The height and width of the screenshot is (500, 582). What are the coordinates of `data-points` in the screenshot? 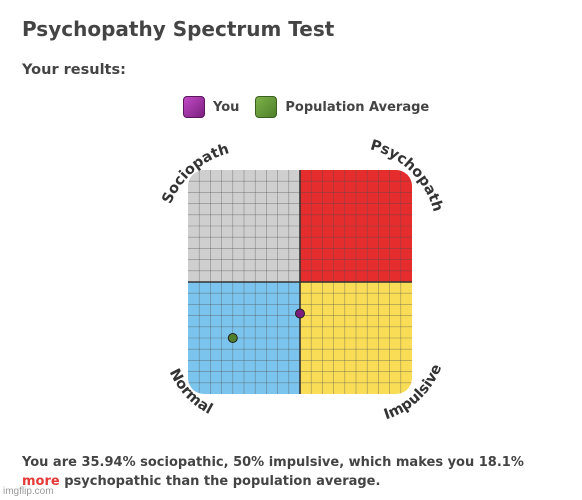 It's located at (266, 325).